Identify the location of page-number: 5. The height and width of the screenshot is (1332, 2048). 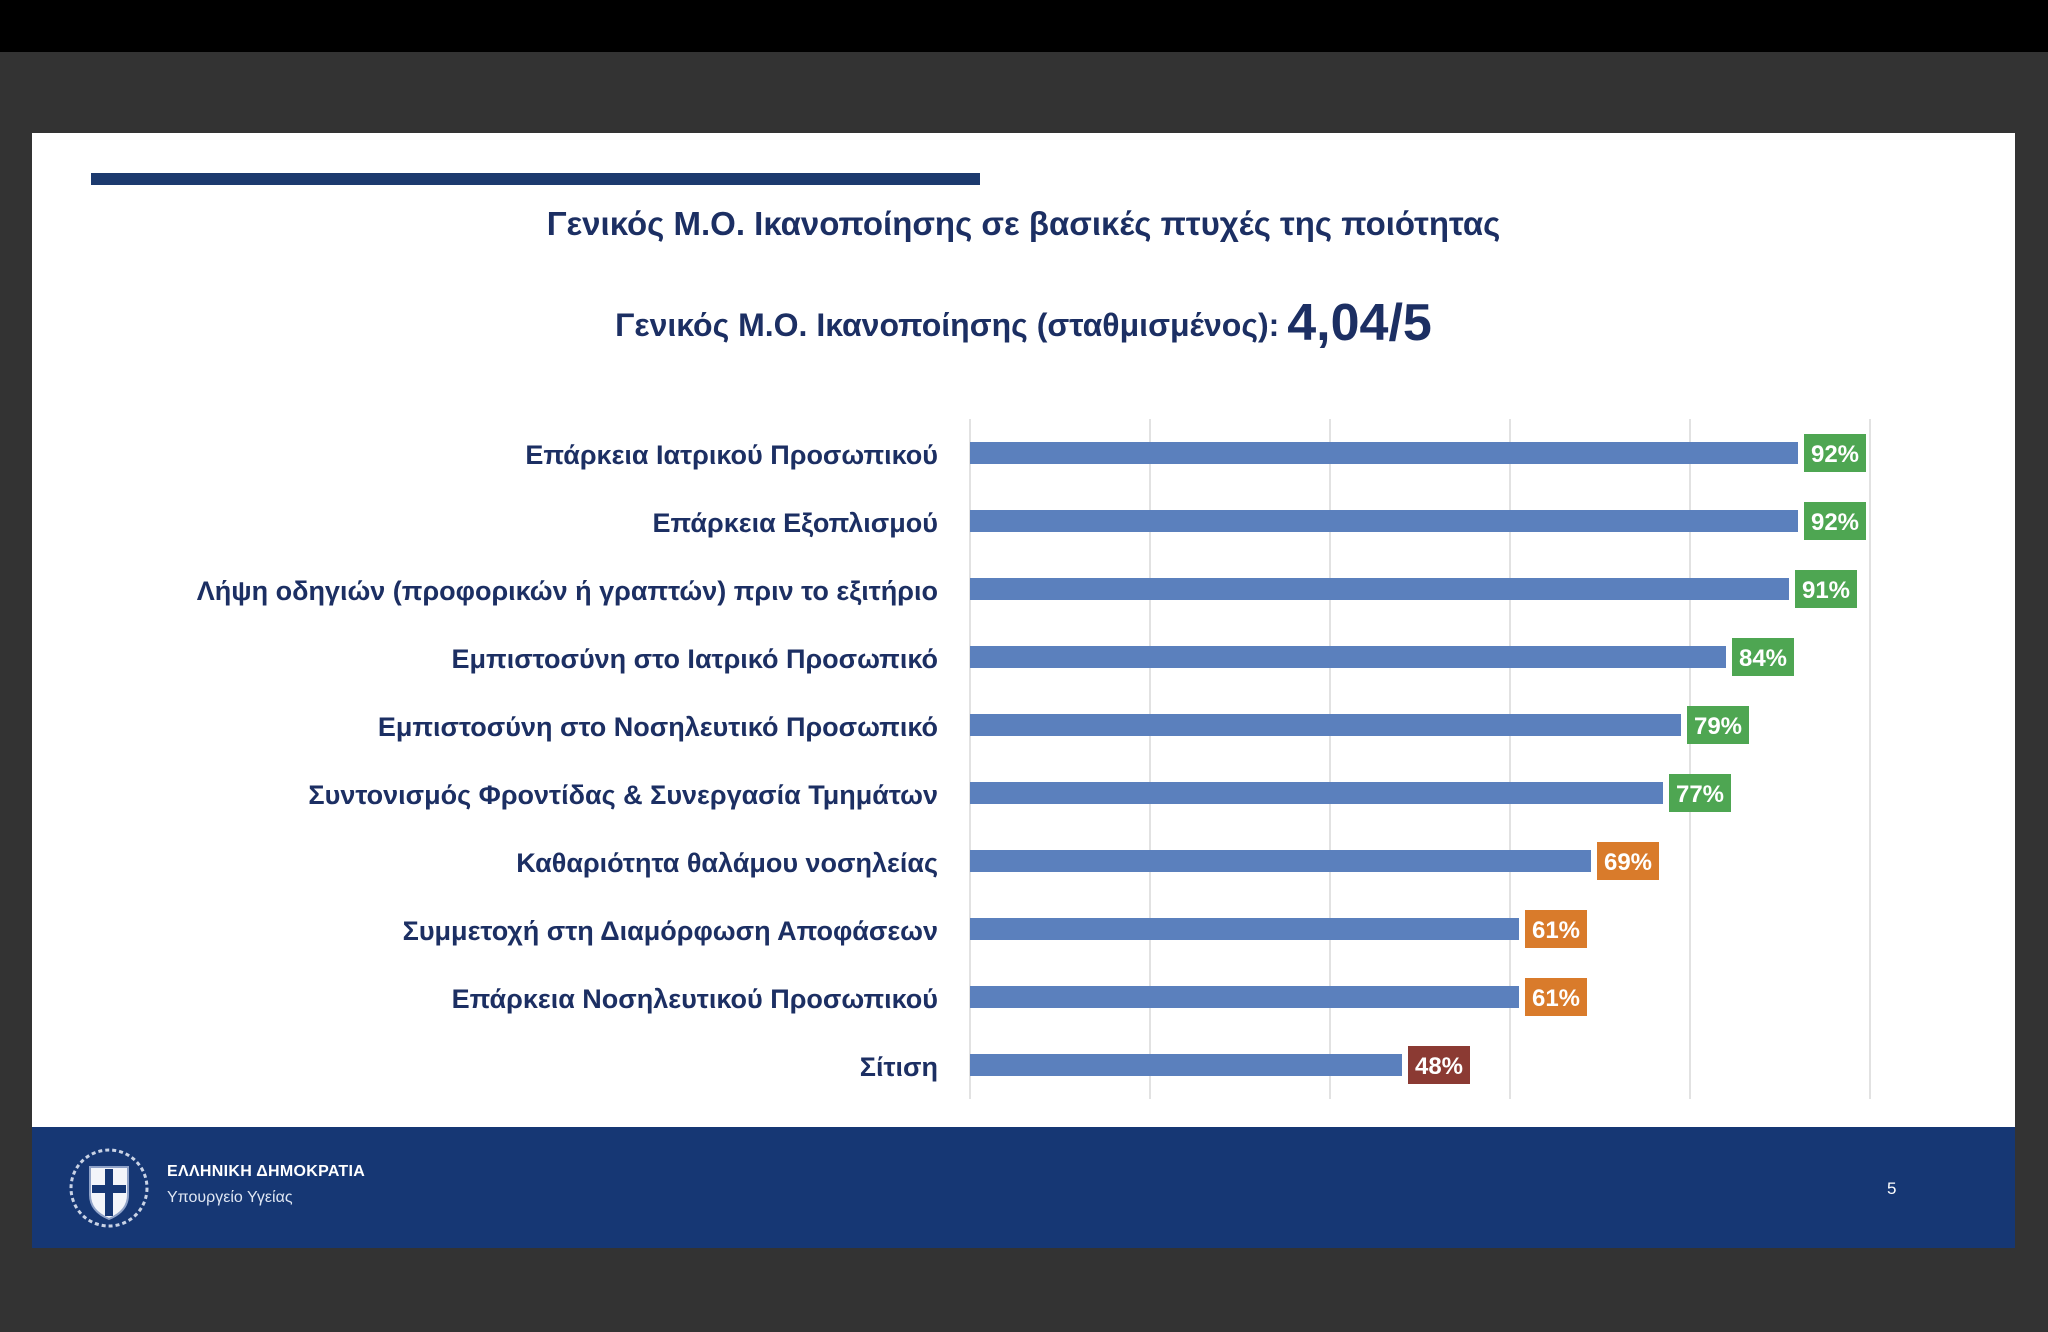
(1892, 1188).